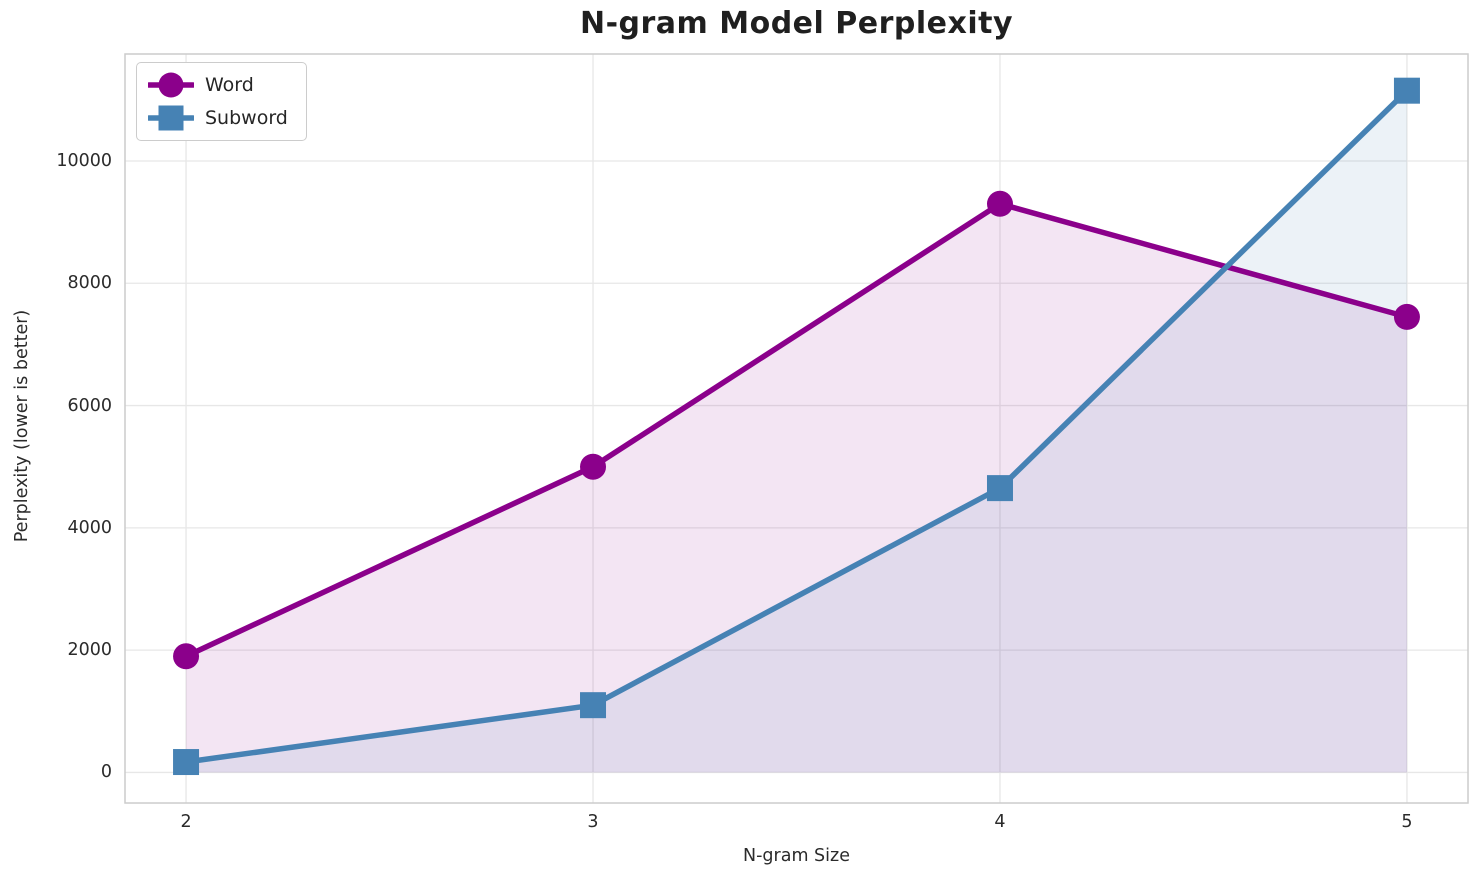  What do you see at coordinates (229, 85) in the screenshot?
I see `legend-label: Word` at bounding box center [229, 85].